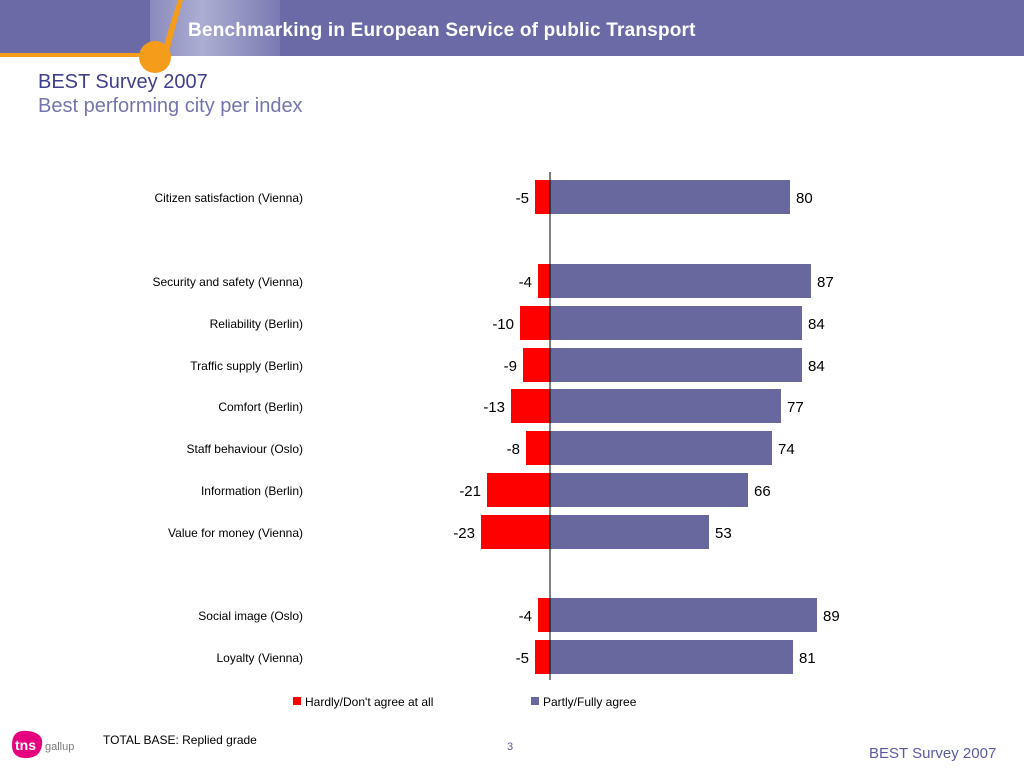 The image size is (1024, 768). I want to click on data-label-agree: 80, so click(804, 198).